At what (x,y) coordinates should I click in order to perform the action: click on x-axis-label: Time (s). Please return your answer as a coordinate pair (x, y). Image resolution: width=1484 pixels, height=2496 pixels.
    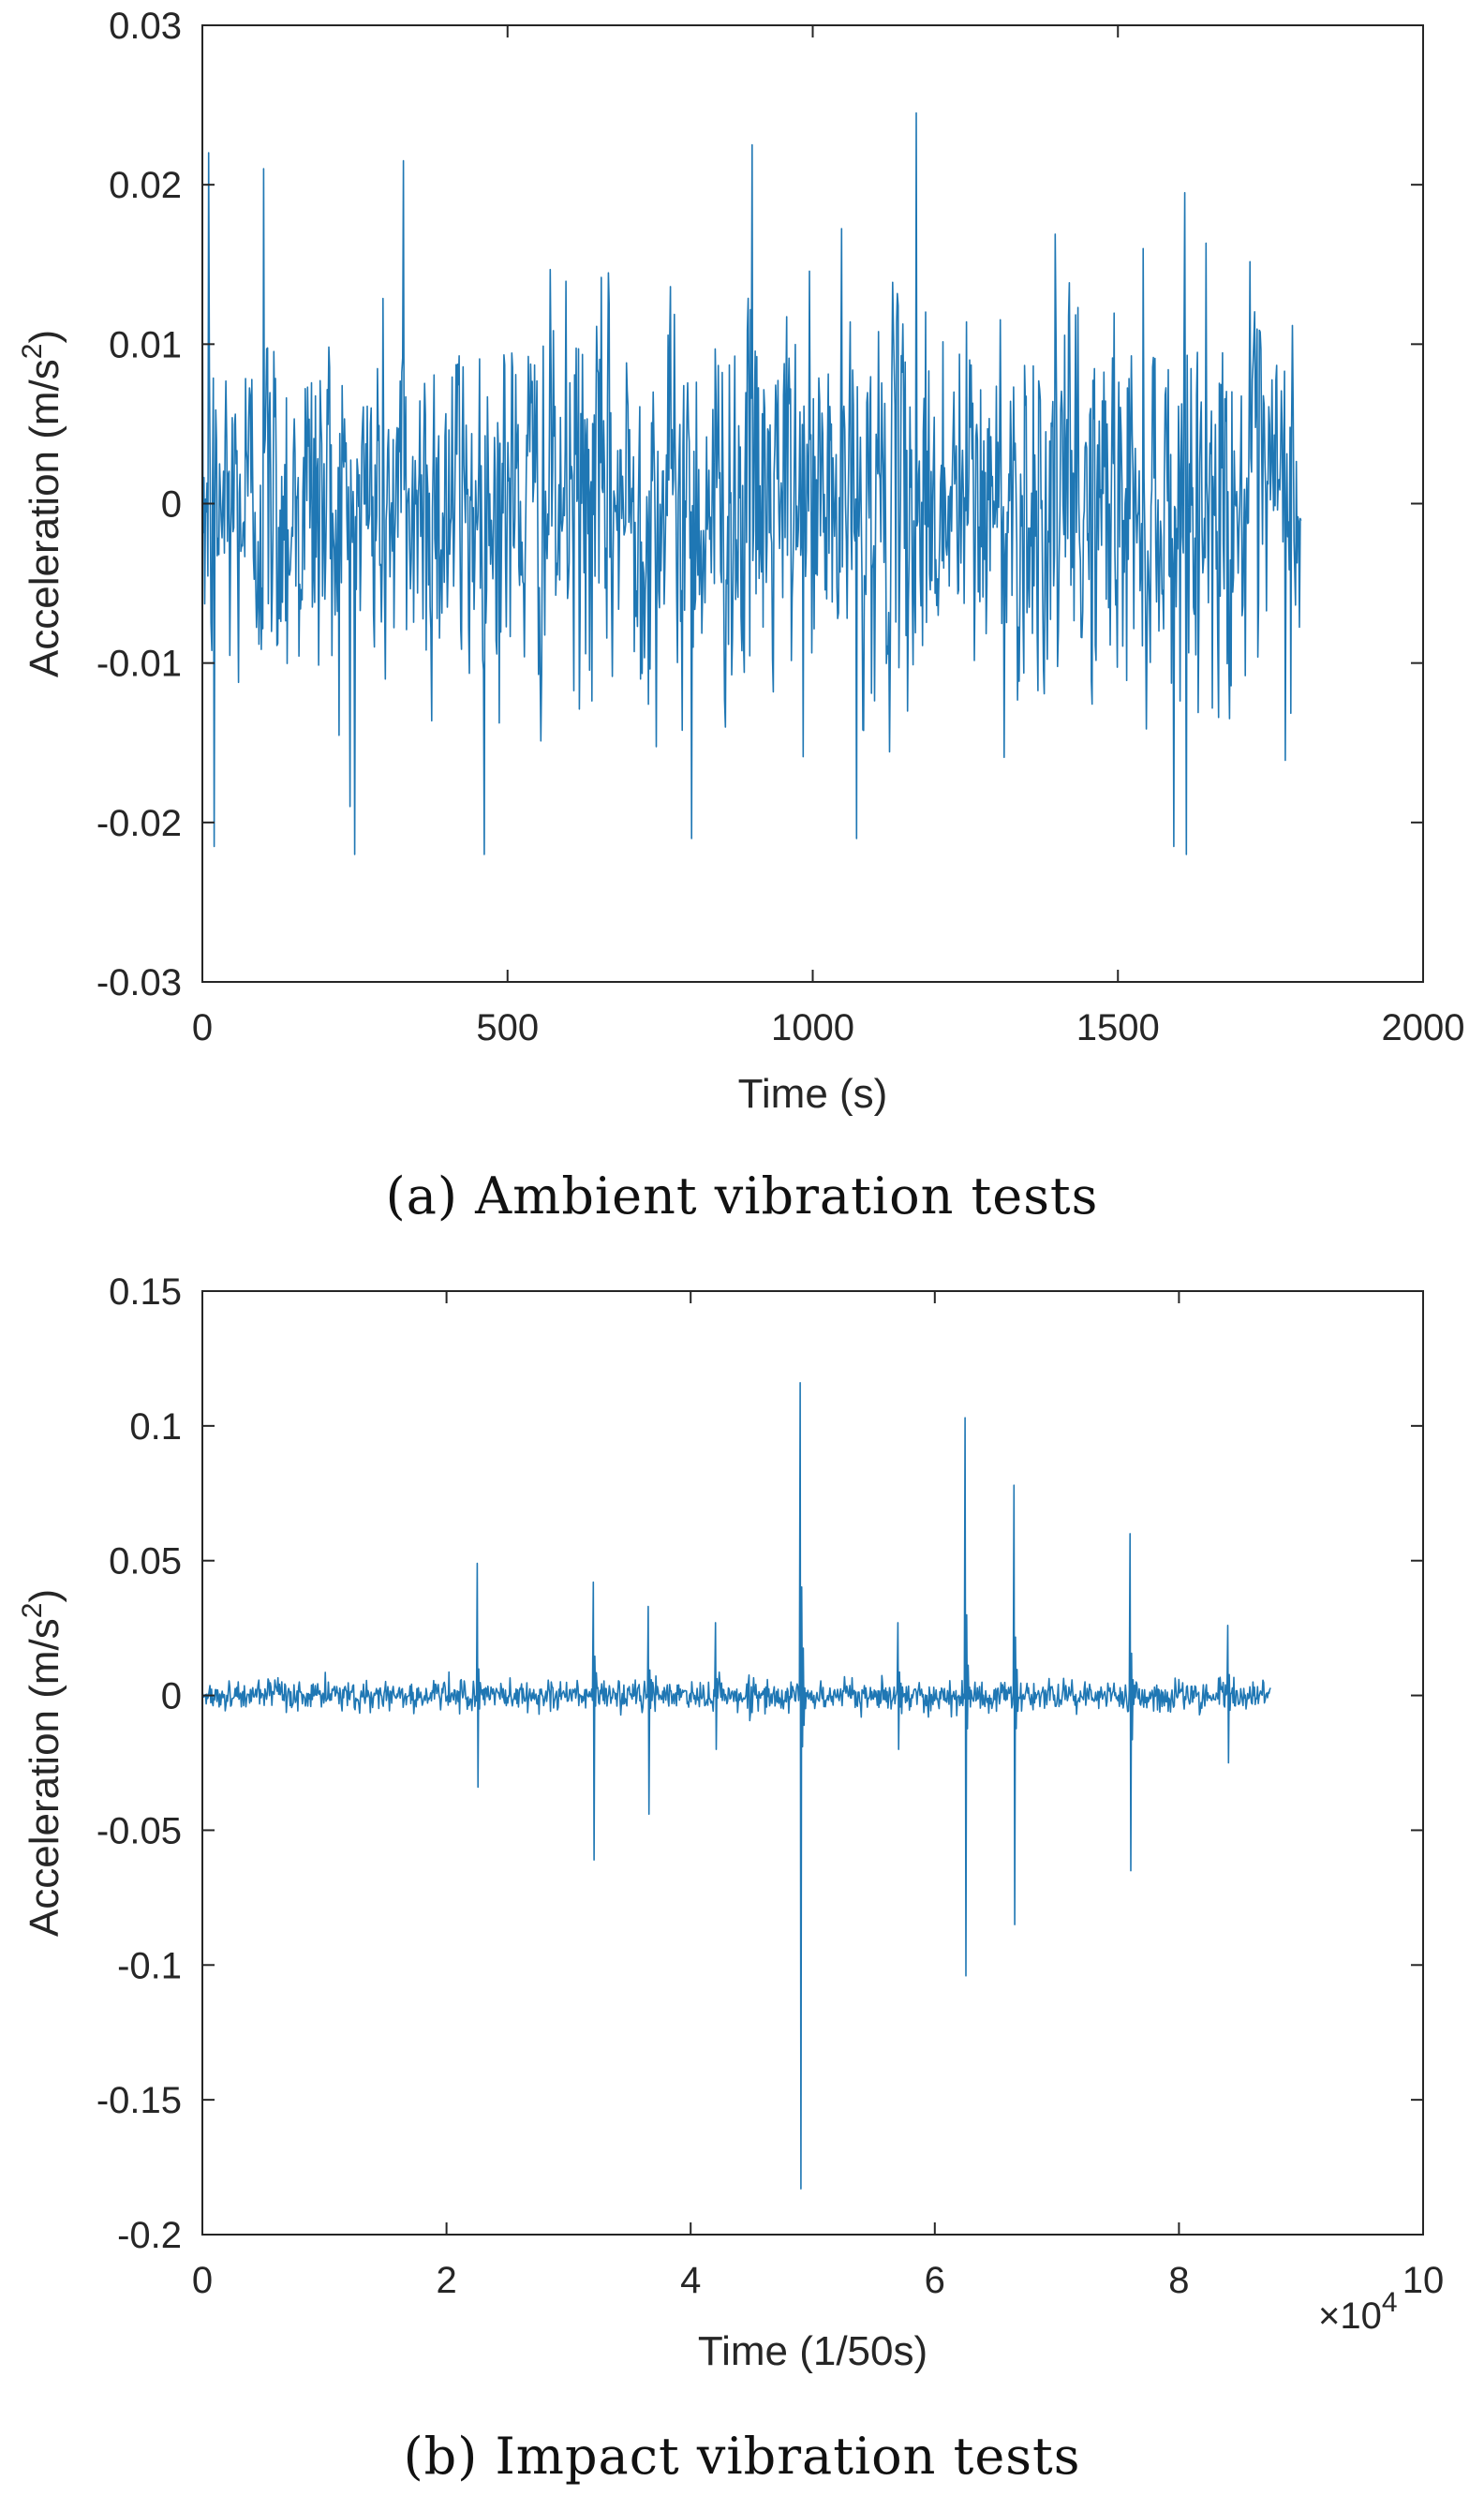
    Looking at the image, I should click on (813, 1094).